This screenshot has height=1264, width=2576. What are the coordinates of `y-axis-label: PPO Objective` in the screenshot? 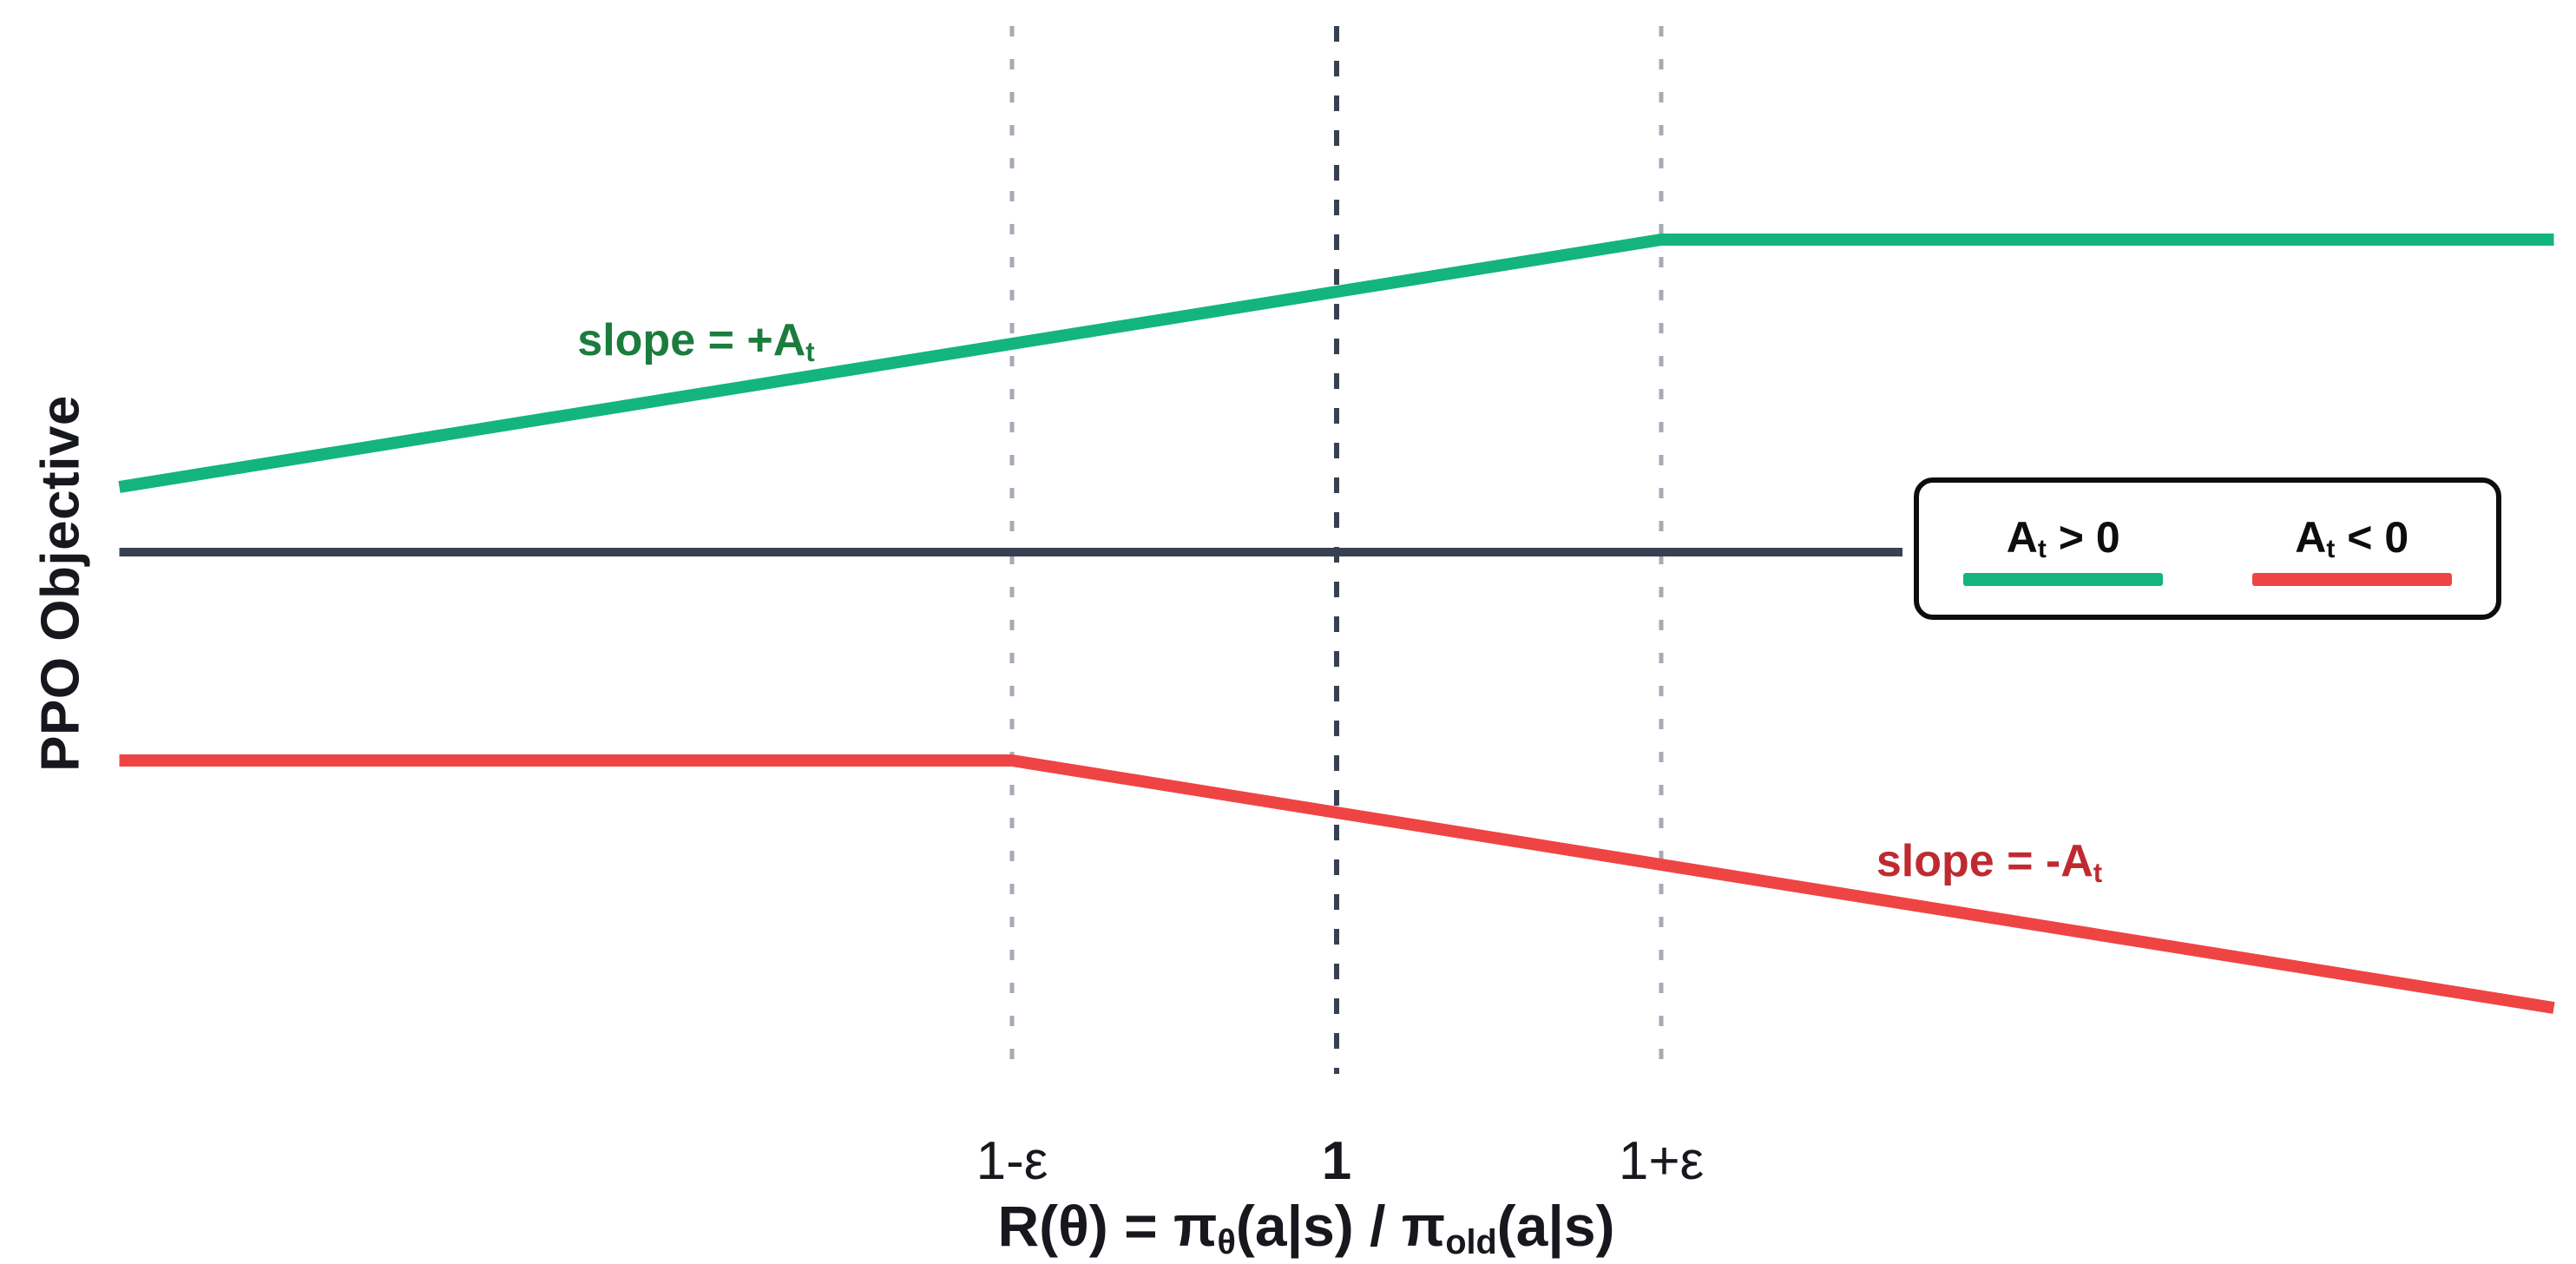 It's located at (61, 583).